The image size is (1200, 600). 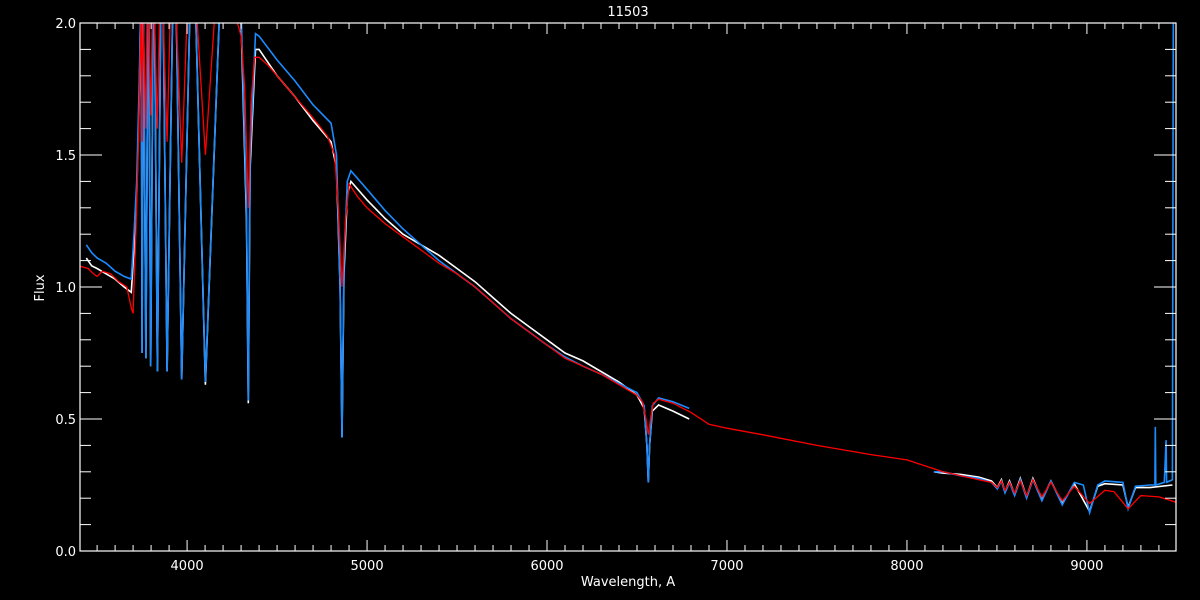 What do you see at coordinates (65, 552) in the screenshot?
I see `y-tick-label: 0.0` at bounding box center [65, 552].